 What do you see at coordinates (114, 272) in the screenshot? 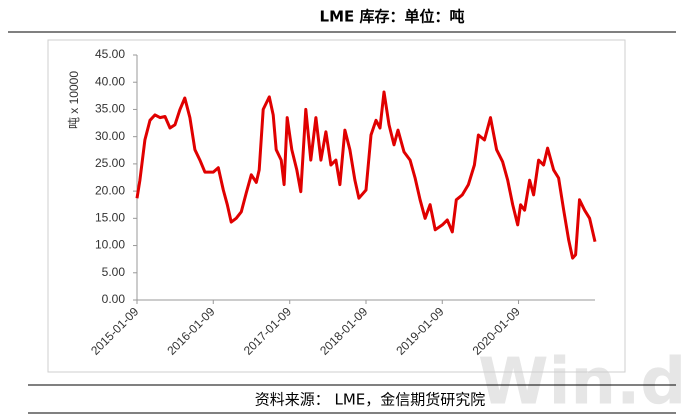
I see `y-tick-label: 5.00` at bounding box center [114, 272].